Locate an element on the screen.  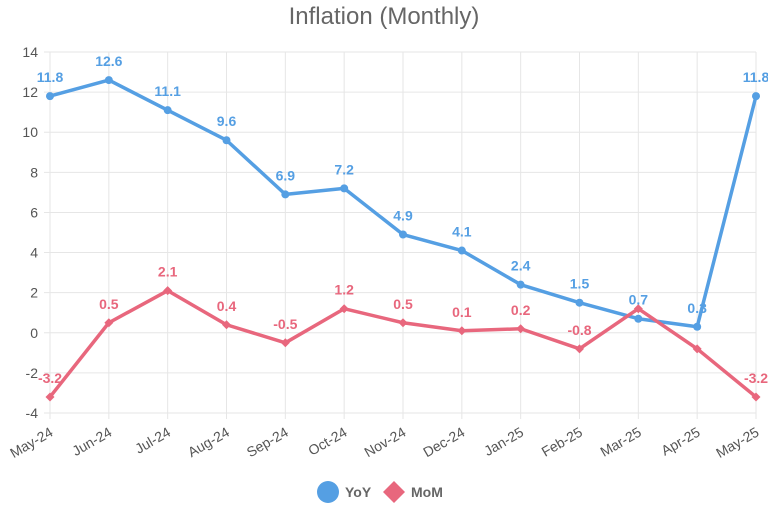
x-tick-label: May-24 is located at coordinates (31, 442).